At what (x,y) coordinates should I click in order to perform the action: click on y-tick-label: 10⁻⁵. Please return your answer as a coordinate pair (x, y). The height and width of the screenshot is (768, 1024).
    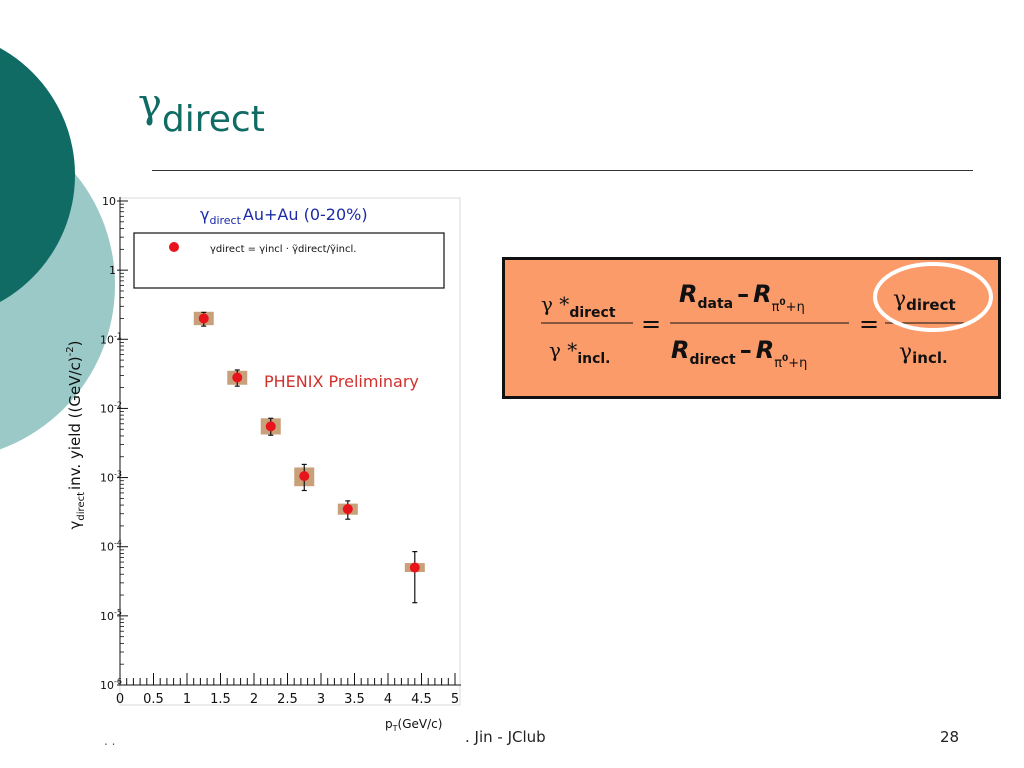
    Looking at the image, I should click on (111, 615).